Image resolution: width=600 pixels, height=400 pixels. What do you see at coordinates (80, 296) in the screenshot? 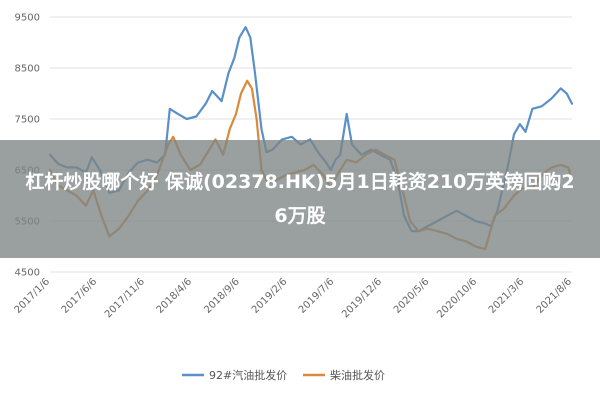
I see `x-tick-label: 2017/6/6` at bounding box center [80, 296].